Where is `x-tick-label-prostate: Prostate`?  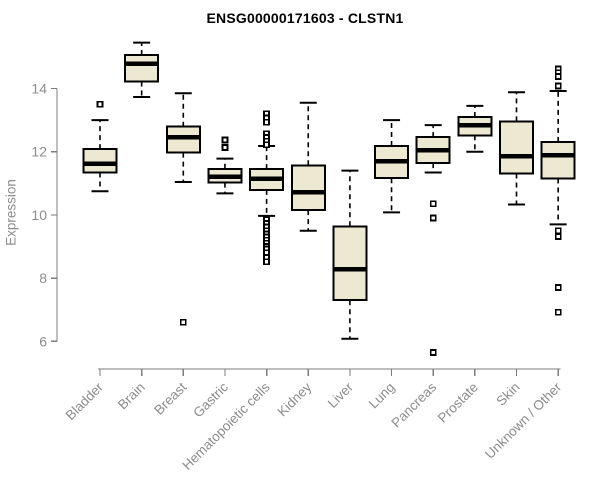 x-tick-label-prostate: Prostate is located at coordinates (458, 403).